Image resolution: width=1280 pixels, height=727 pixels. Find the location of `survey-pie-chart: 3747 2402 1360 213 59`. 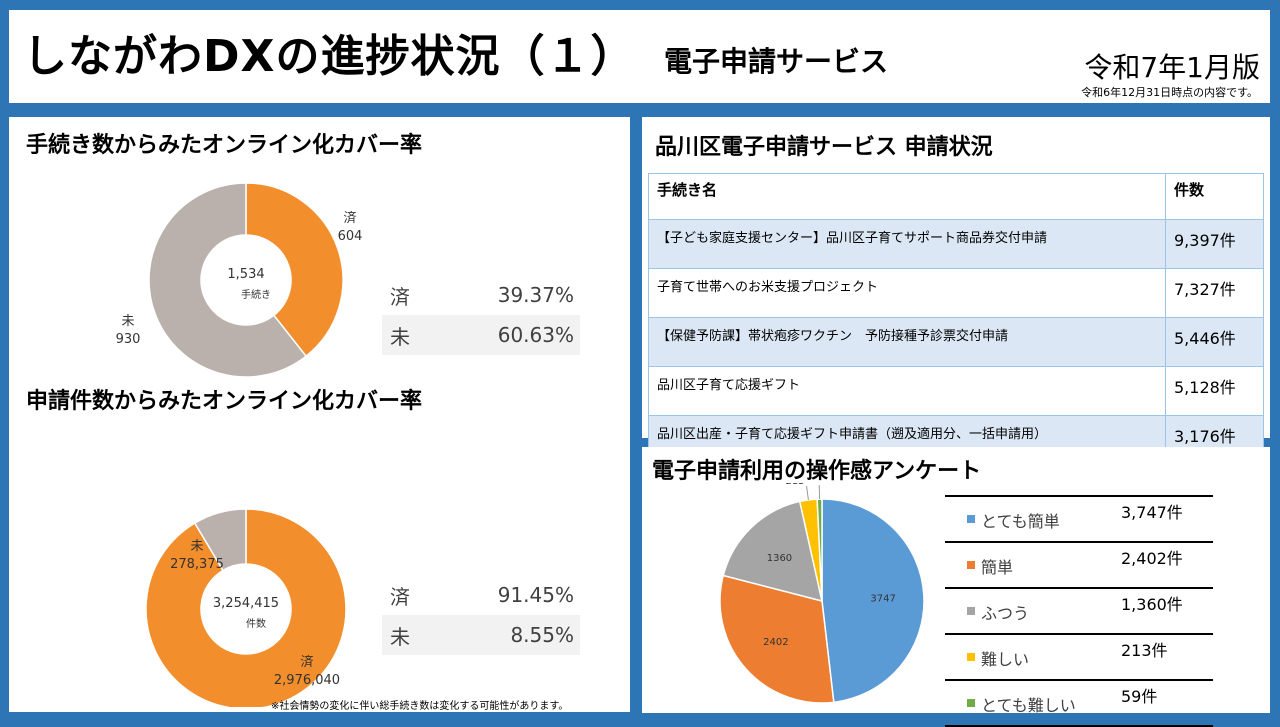

survey-pie-chart: 3747 2402 1360 213 59 is located at coordinates (792, 598).